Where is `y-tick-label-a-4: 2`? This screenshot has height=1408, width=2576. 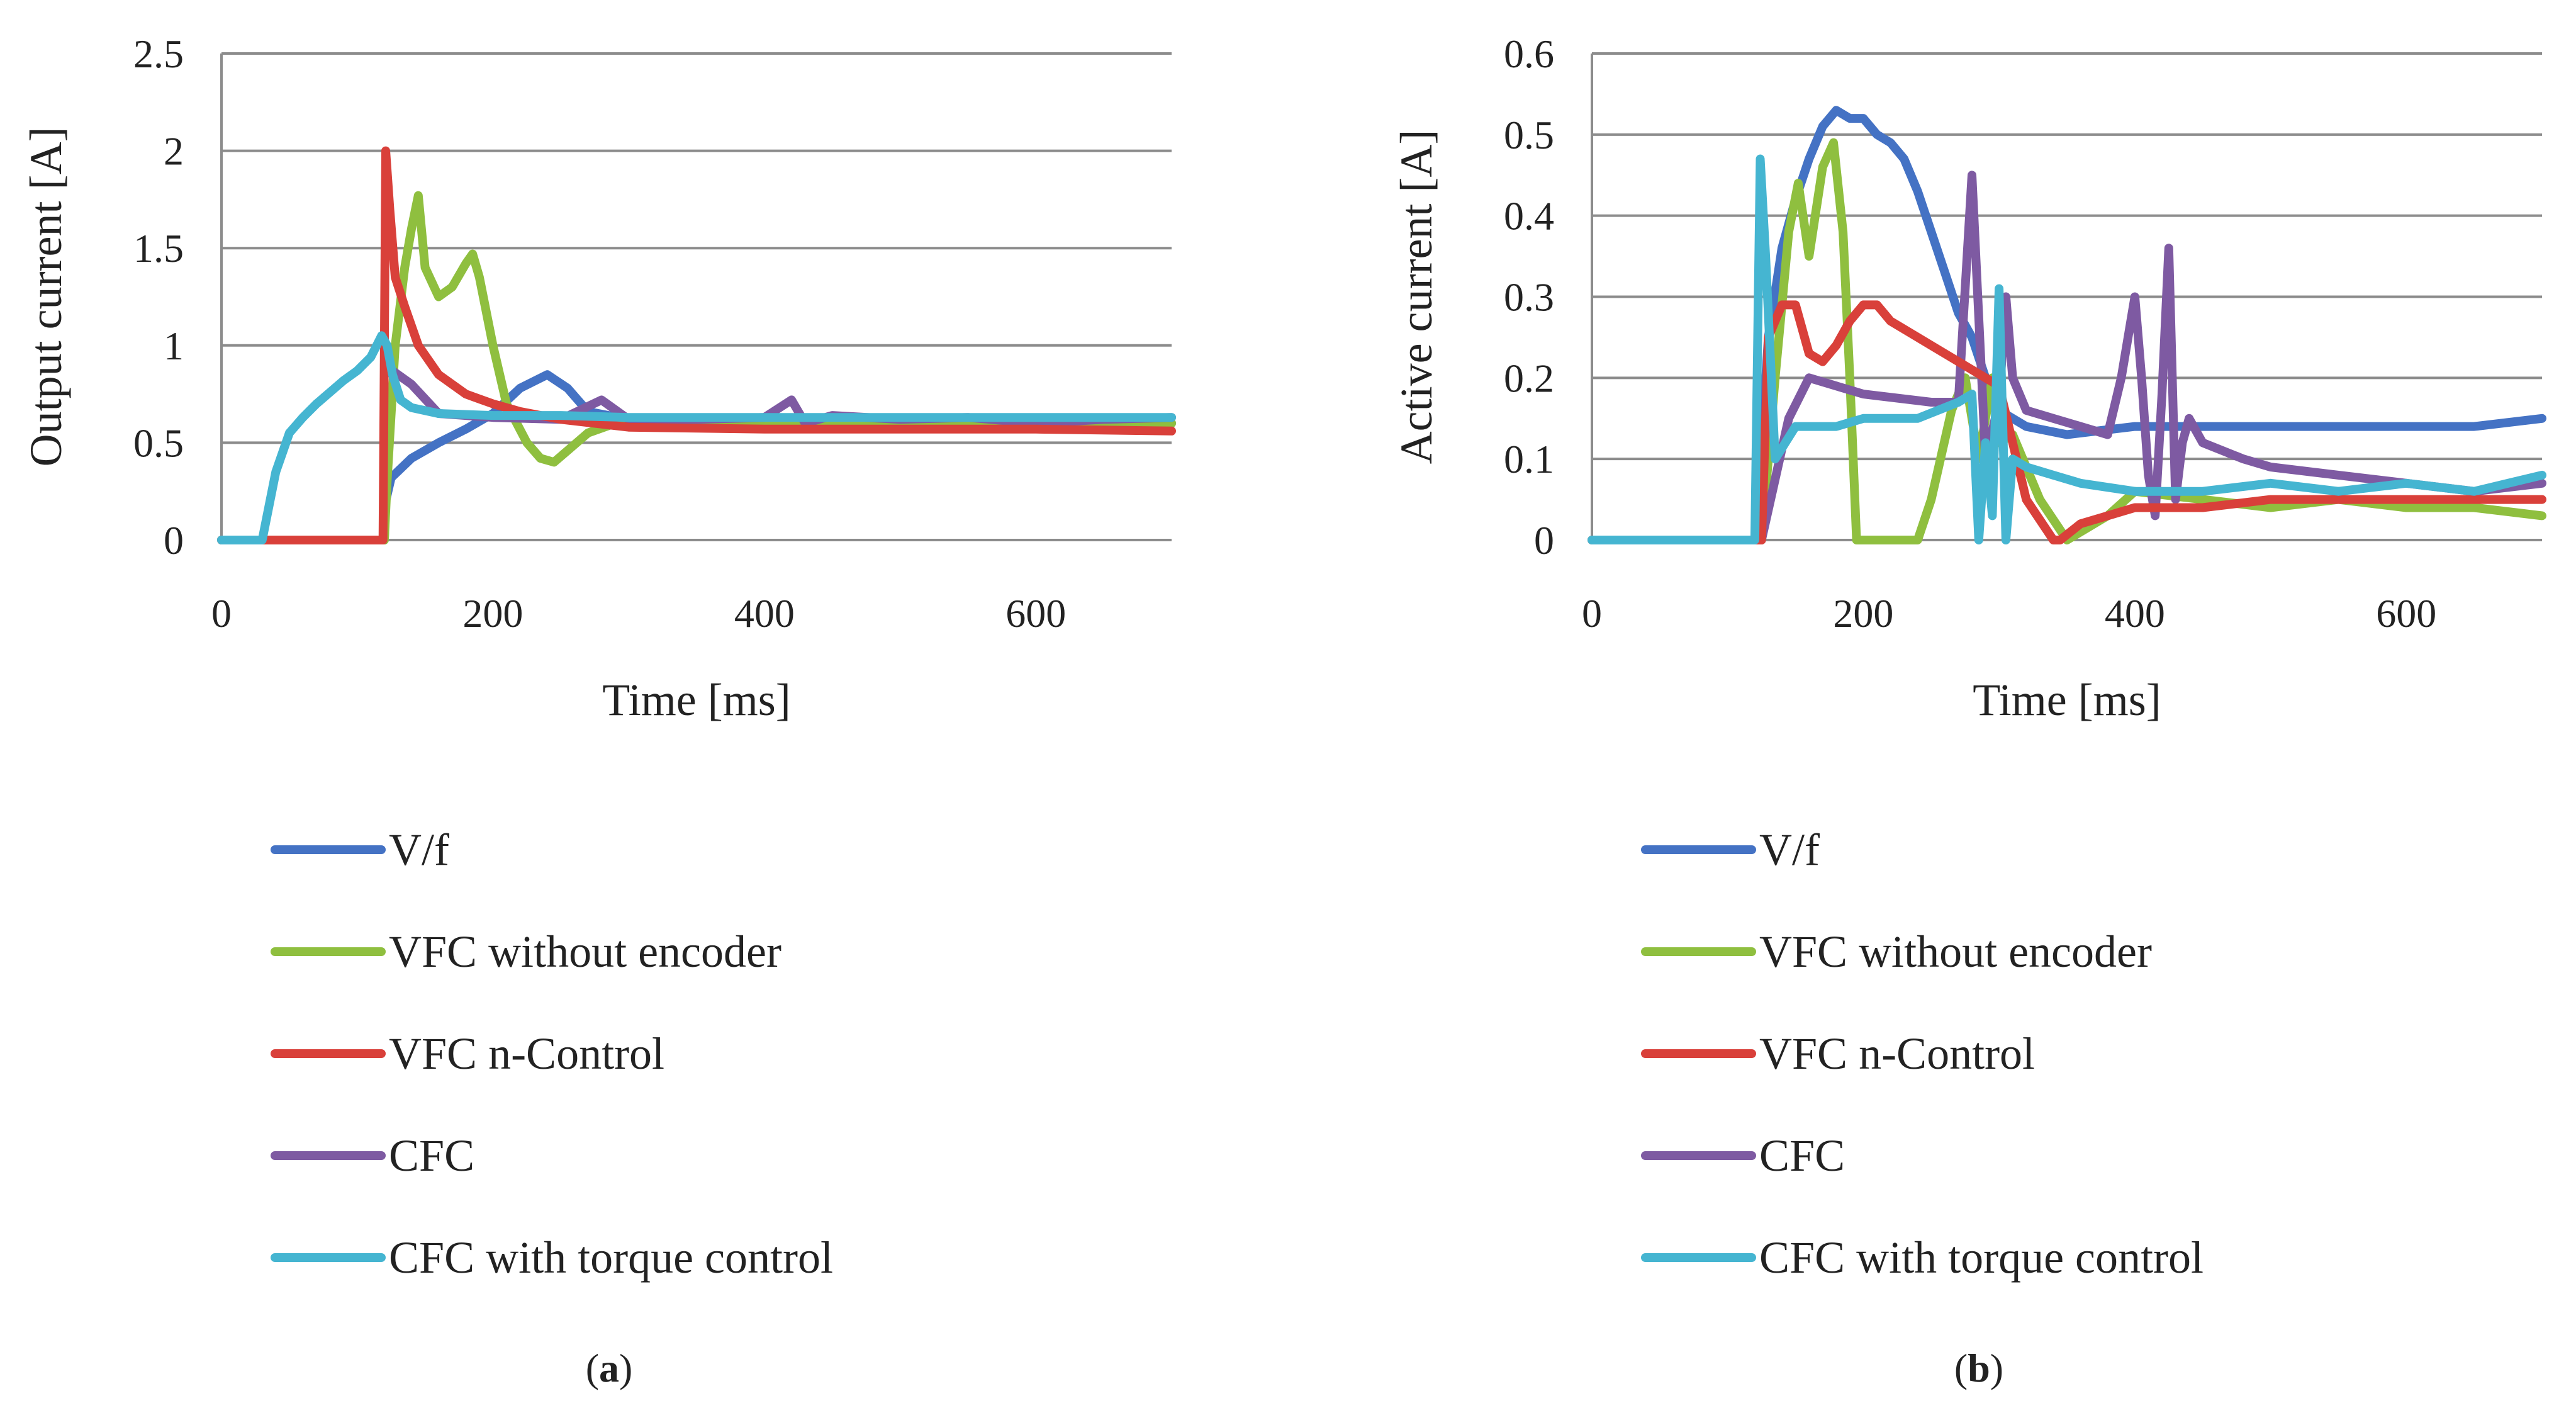
y-tick-label-a-4: 2 is located at coordinates (174, 152).